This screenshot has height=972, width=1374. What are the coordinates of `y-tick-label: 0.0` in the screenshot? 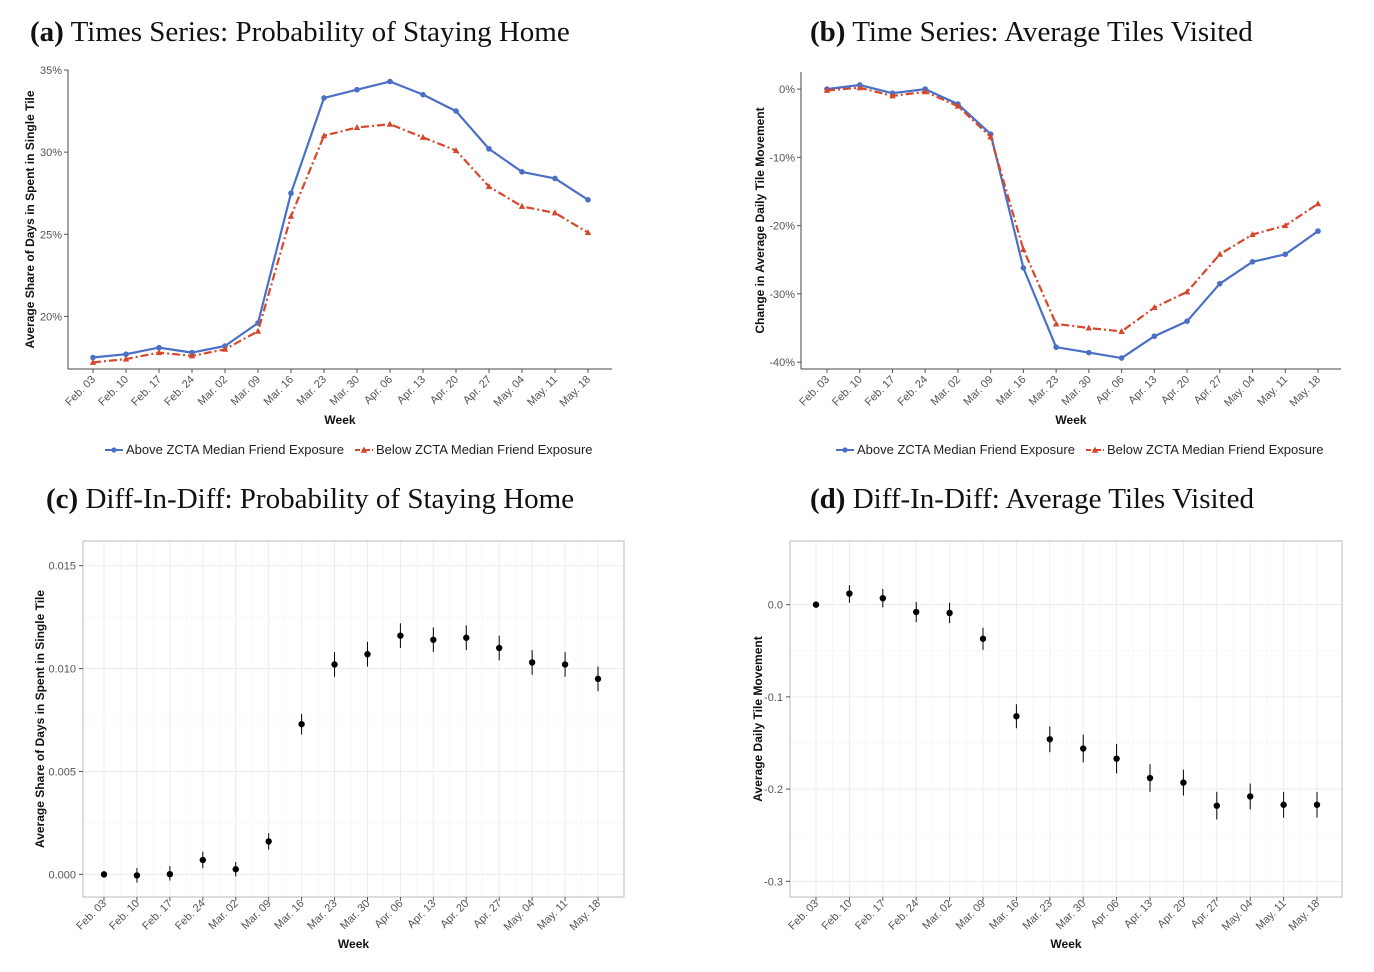 It's located at (775, 606).